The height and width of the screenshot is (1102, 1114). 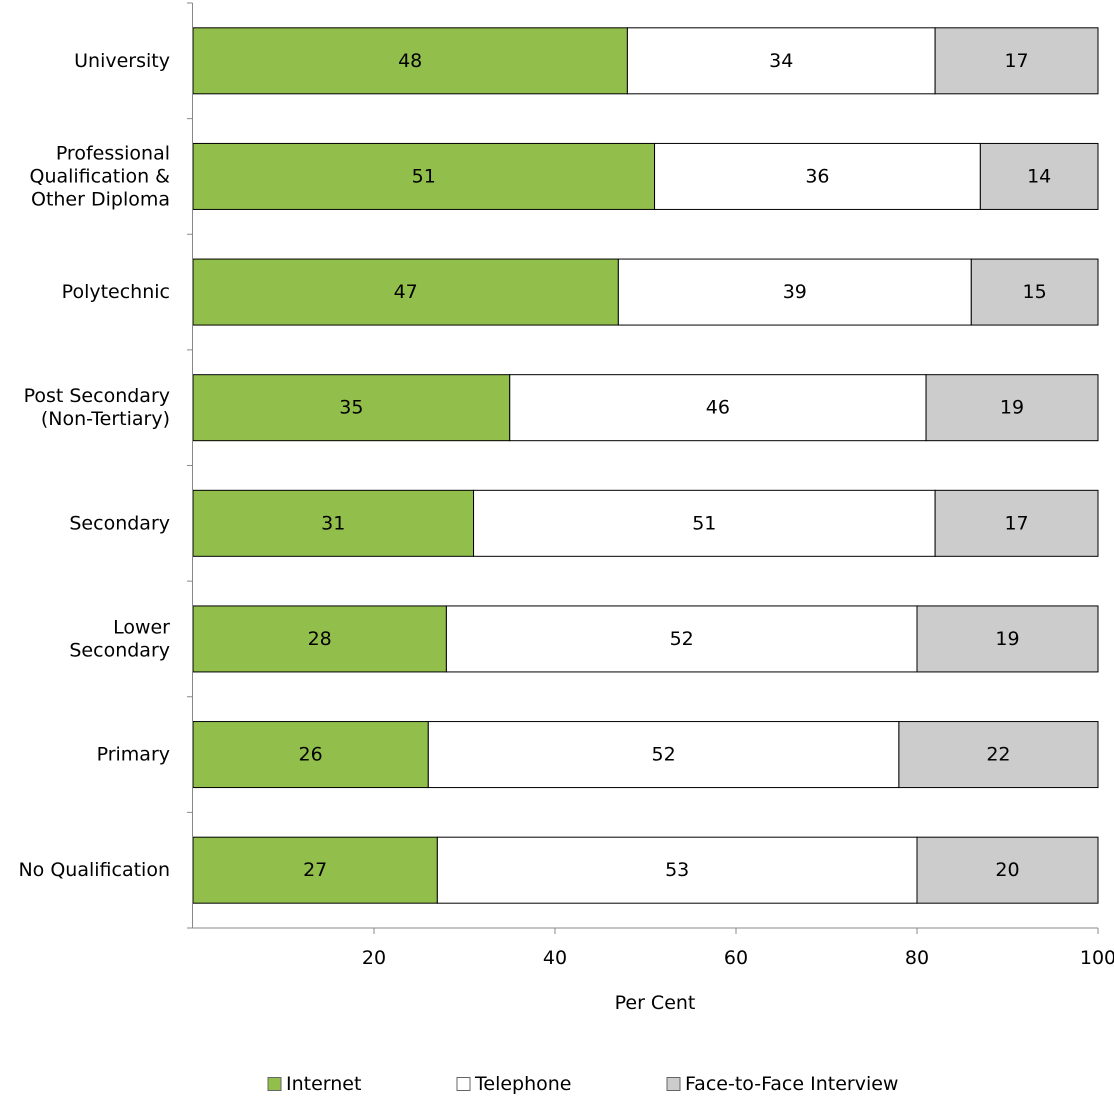 I want to click on data-label: 35, so click(x=351, y=408).